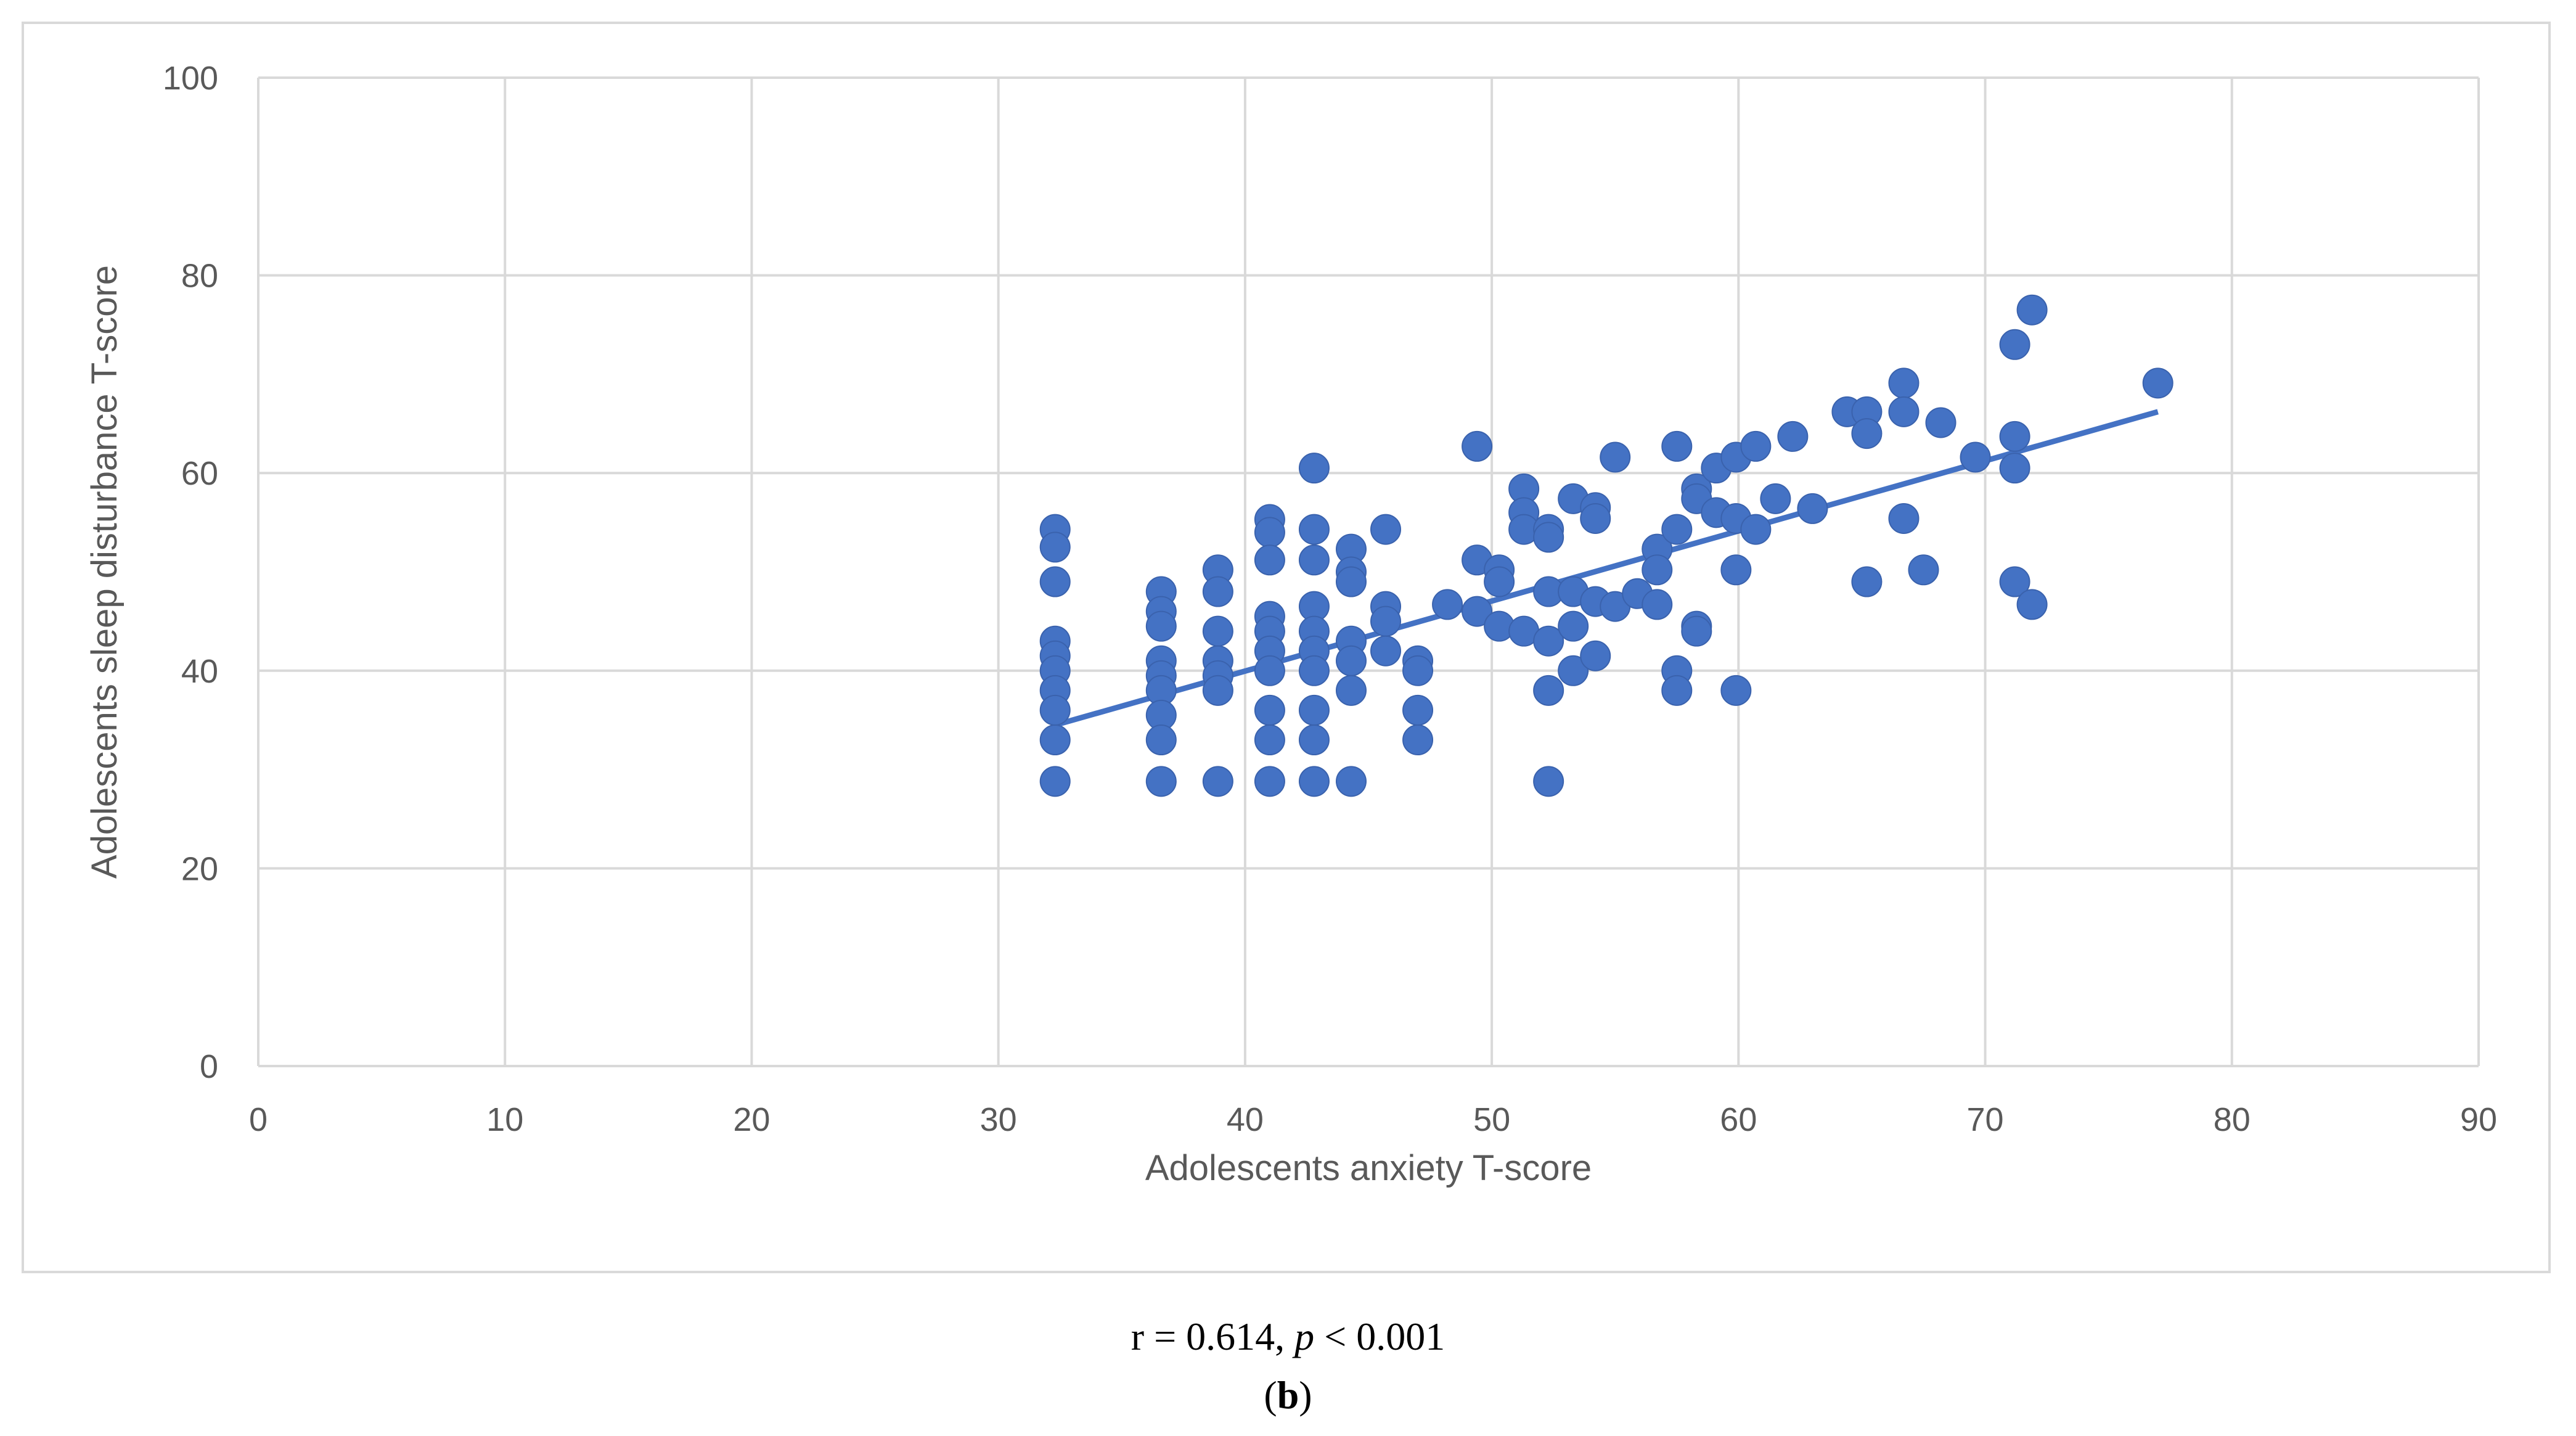 This screenshot has height=1436, width=2576. What do you see at coordinates (2478, 1119) in the screenshot?
I see `x-tick-label: 90` at bounding box center [2478, 1119].